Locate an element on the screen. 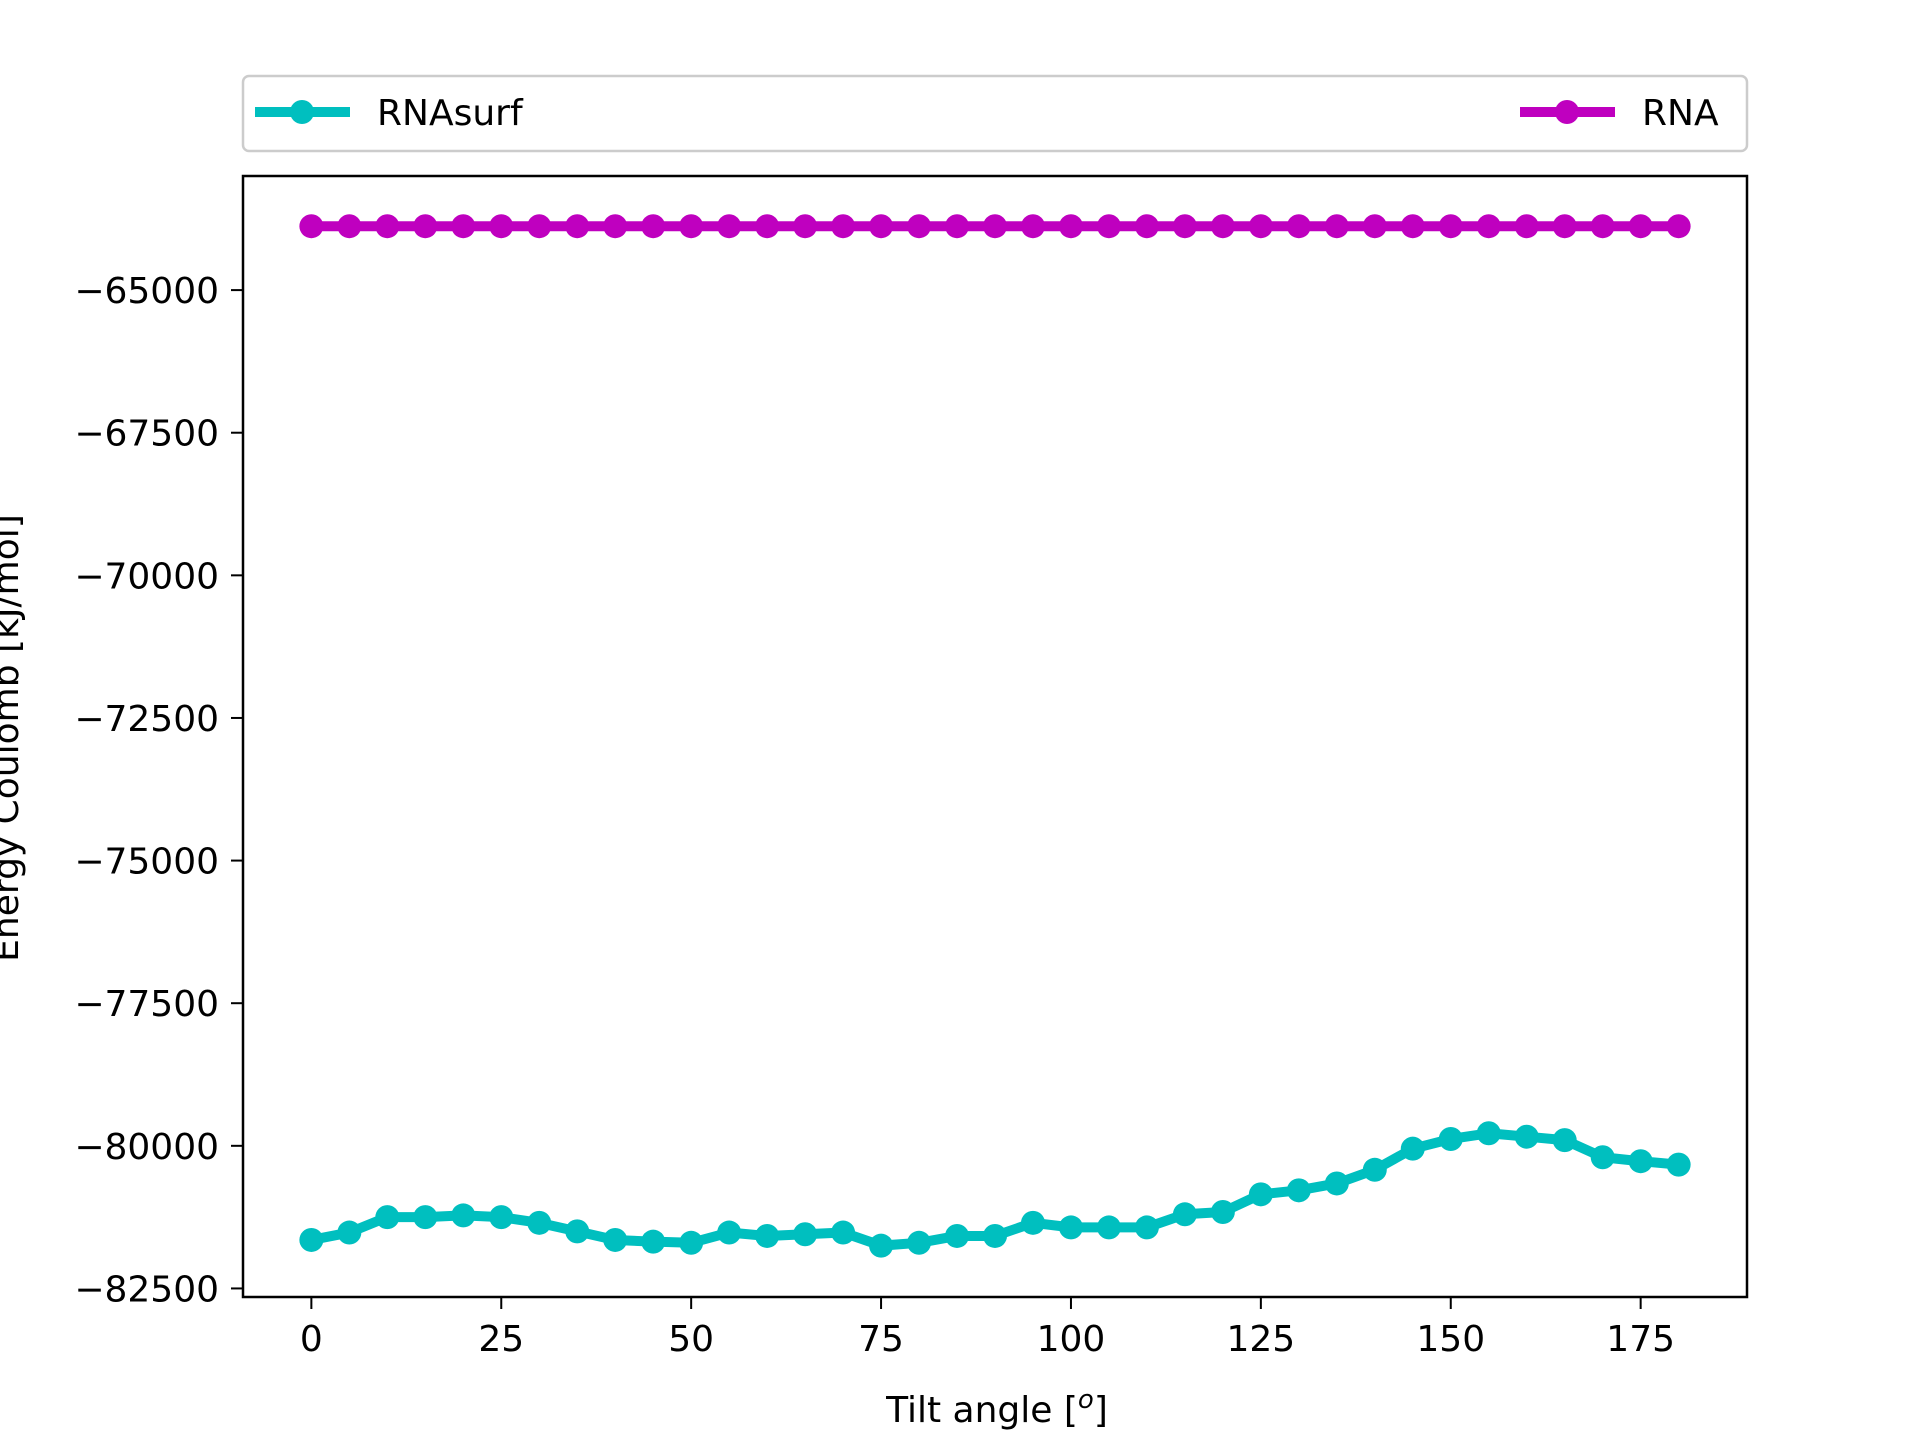  x-tick-label: 25 is located at coordinates (501, 1339).